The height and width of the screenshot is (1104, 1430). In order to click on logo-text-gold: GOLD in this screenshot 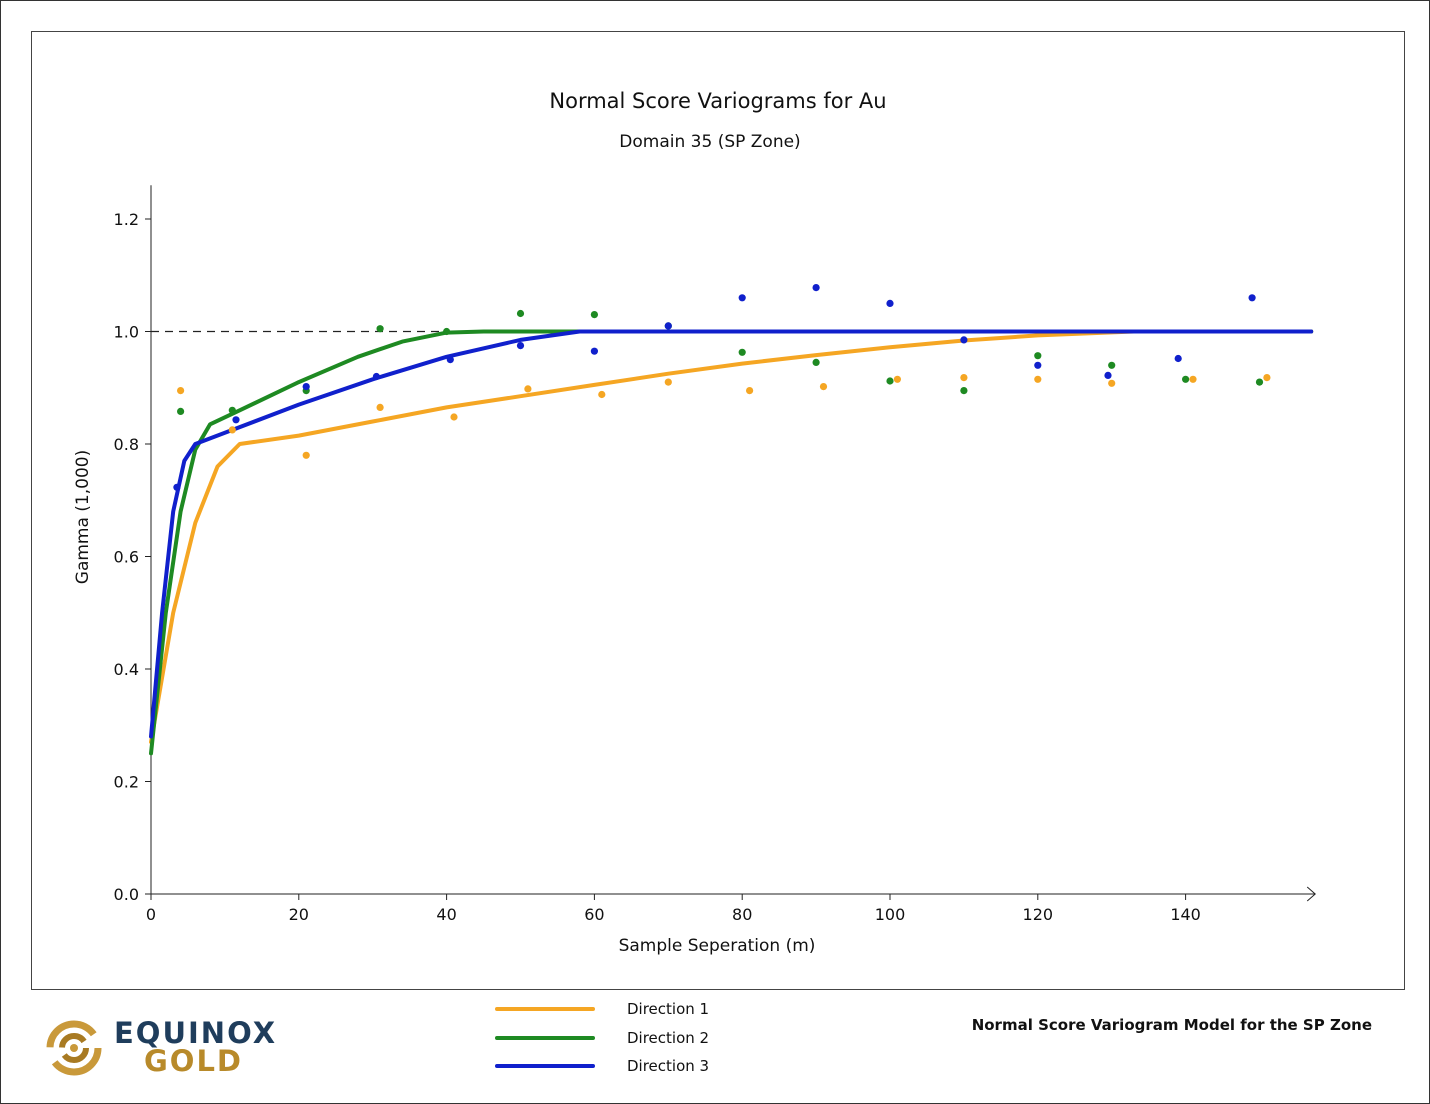, I will do `click(194, 1061)`.